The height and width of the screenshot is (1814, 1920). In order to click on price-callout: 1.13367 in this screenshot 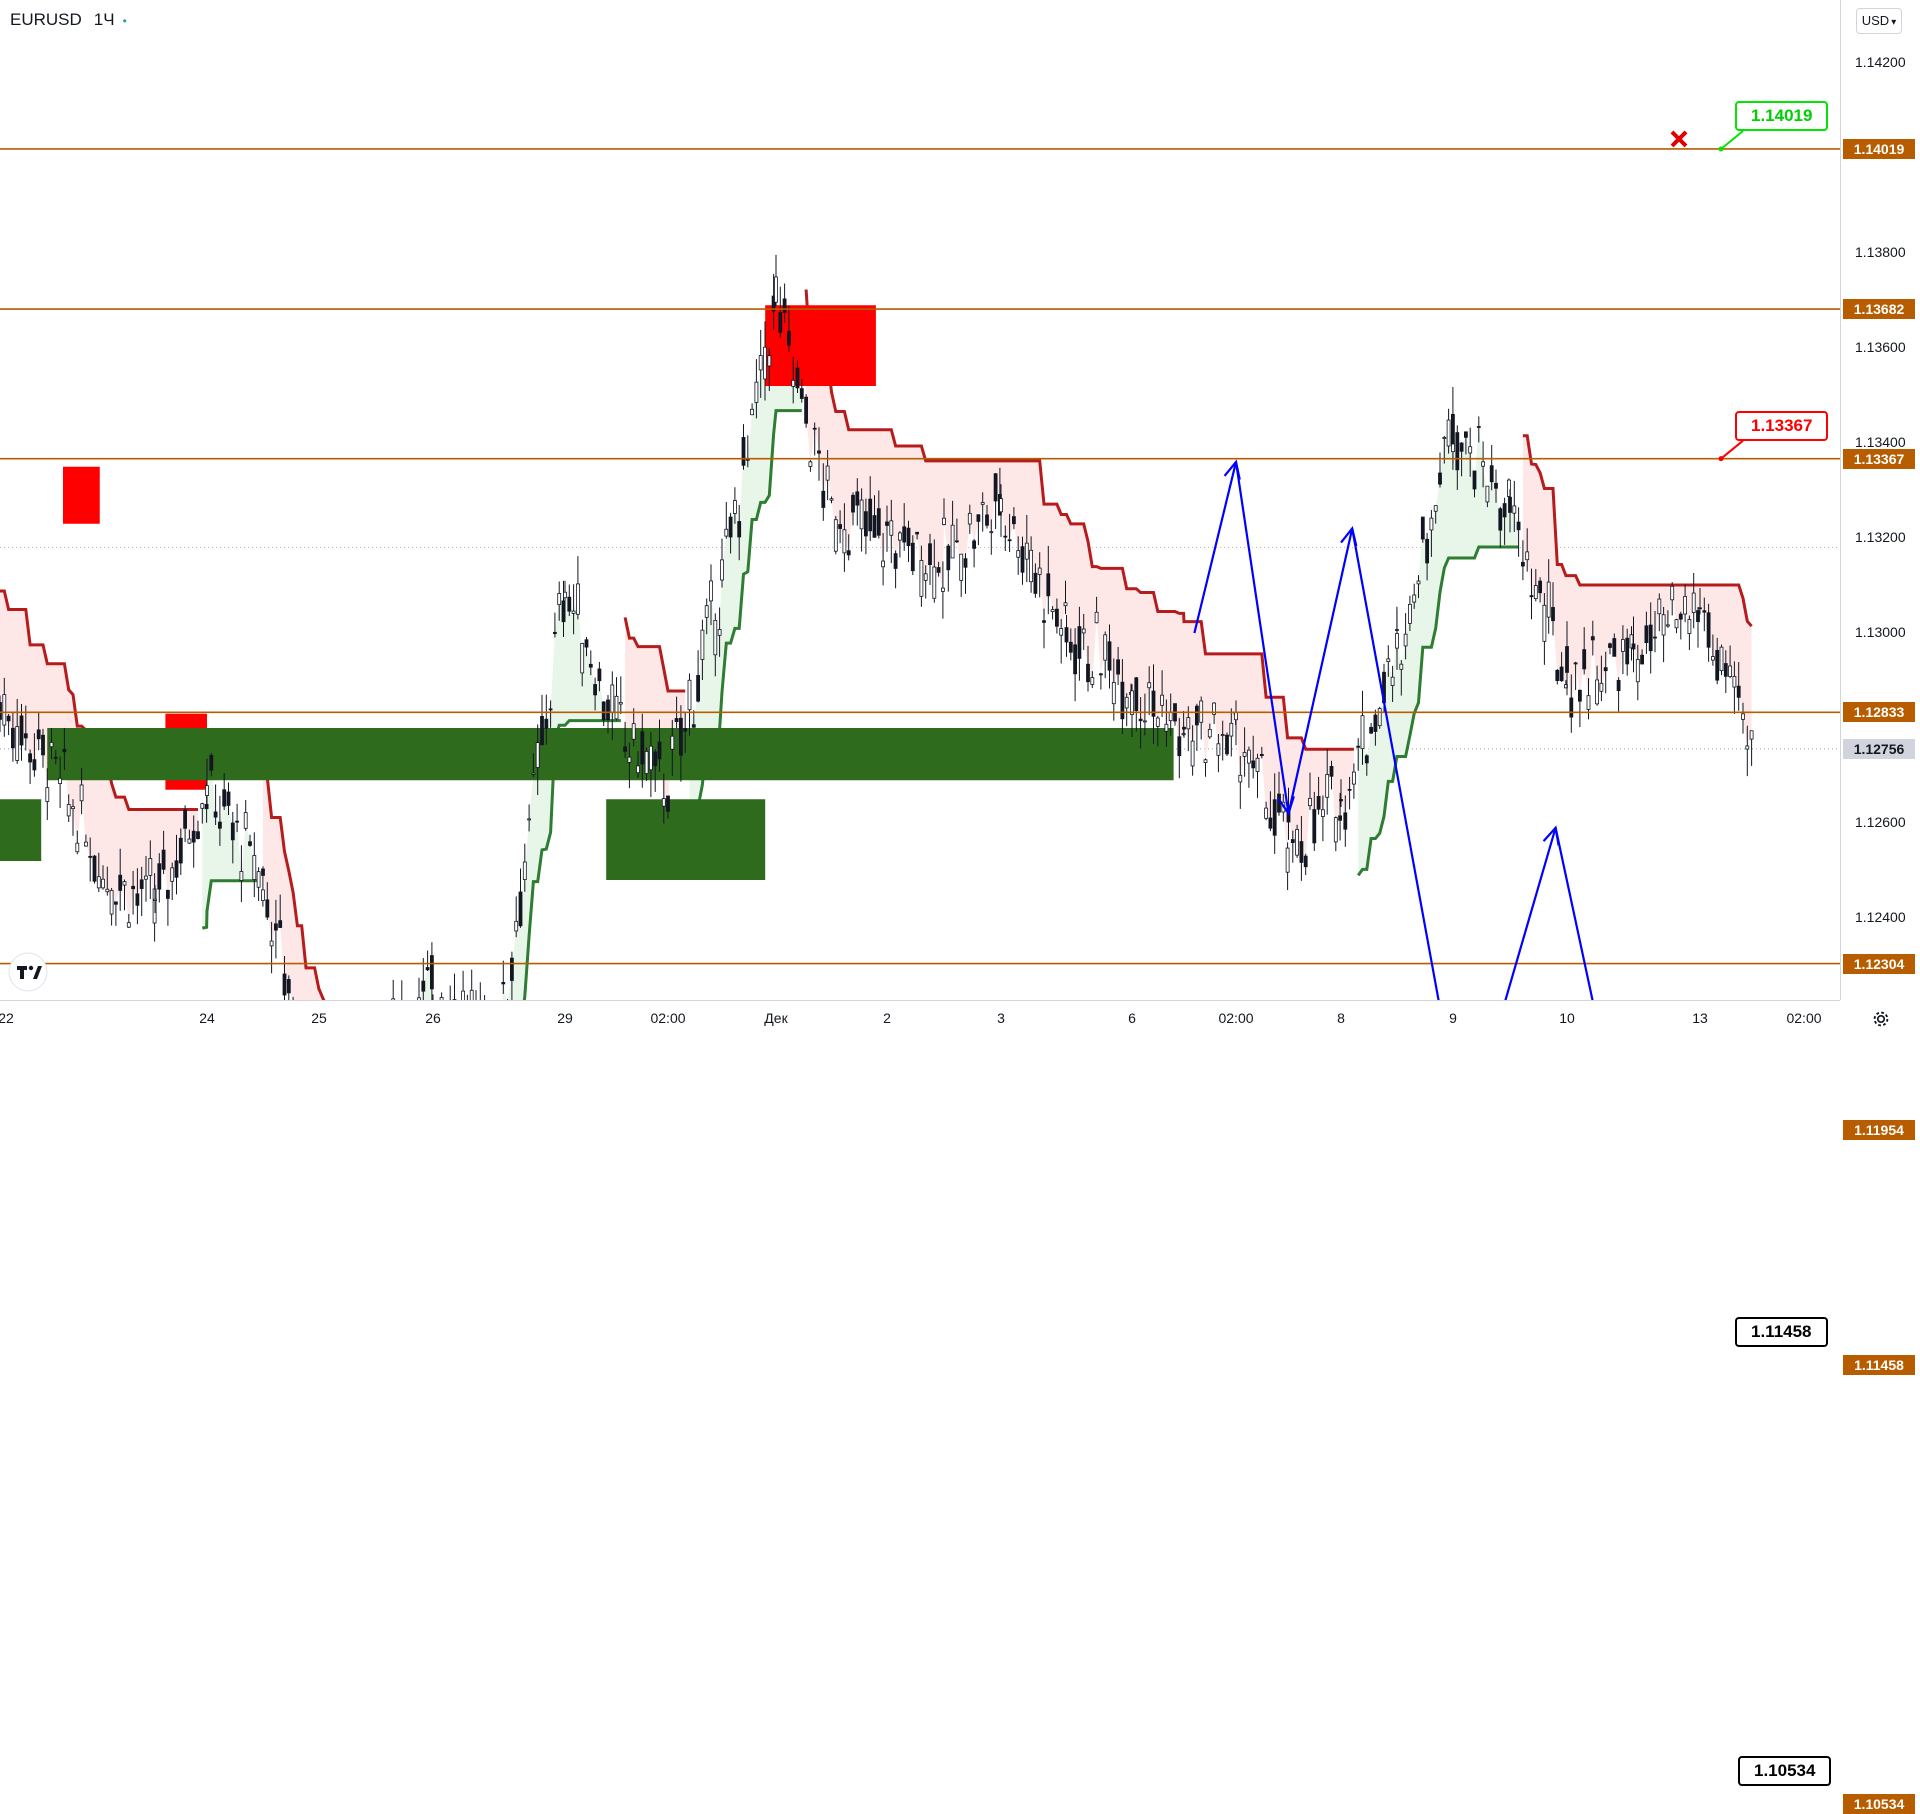, I will do `click(1781, 426)`.